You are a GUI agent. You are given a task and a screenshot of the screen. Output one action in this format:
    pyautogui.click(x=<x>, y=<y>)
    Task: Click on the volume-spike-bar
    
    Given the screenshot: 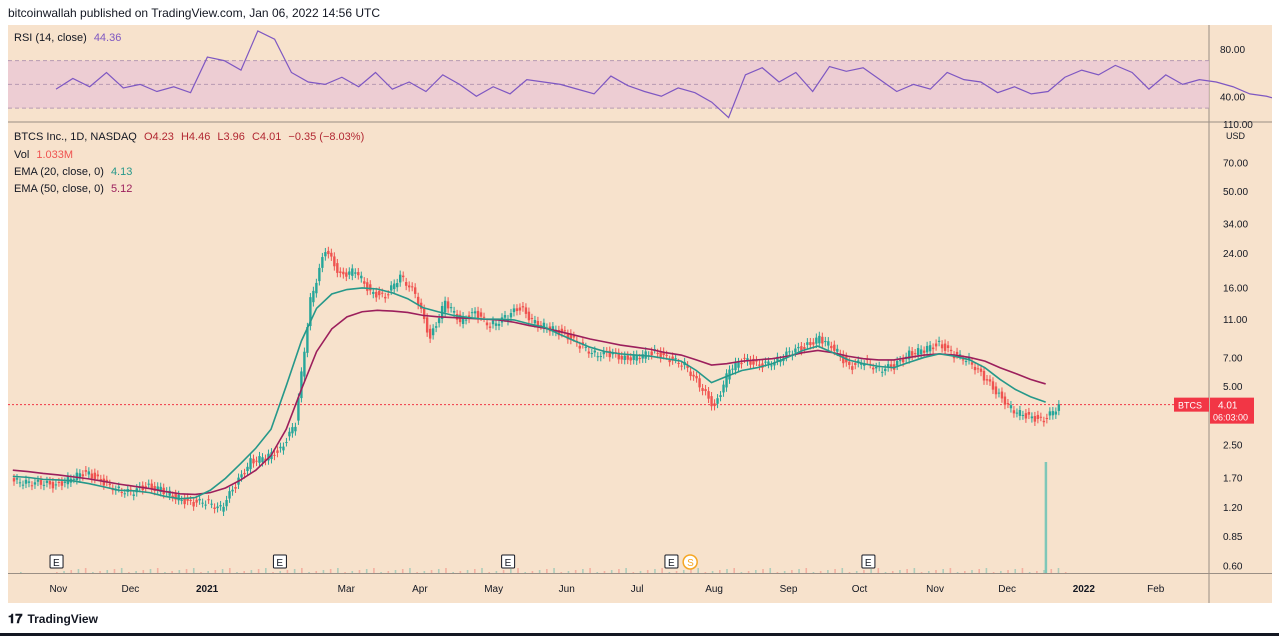 What is the action you would take?
    pyautogui.click(x=1046, y=517)
    